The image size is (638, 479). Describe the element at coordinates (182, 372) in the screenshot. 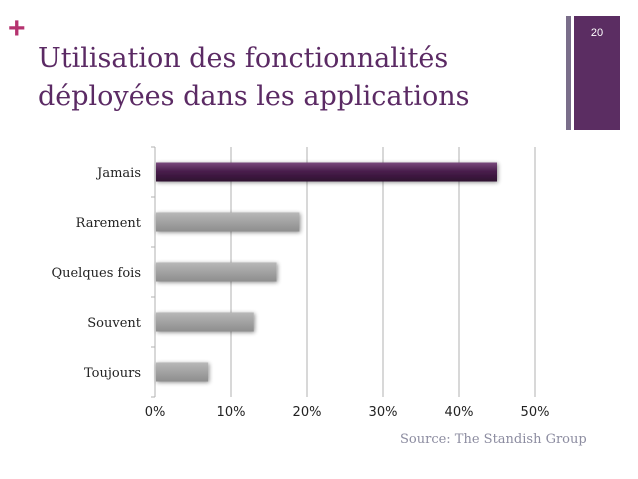

I see `bar-toujours` at that location.